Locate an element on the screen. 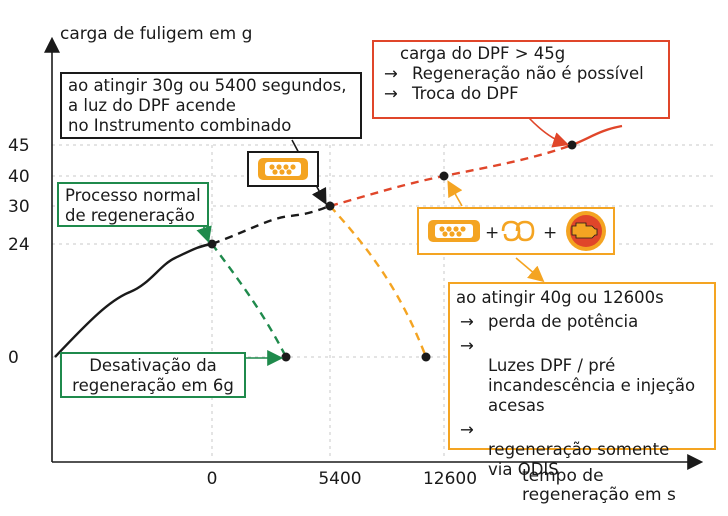 The width and height of the screenshot is (728, 516). x-axis-label-line2: regeneração em s is located at coordinates (599, 495).